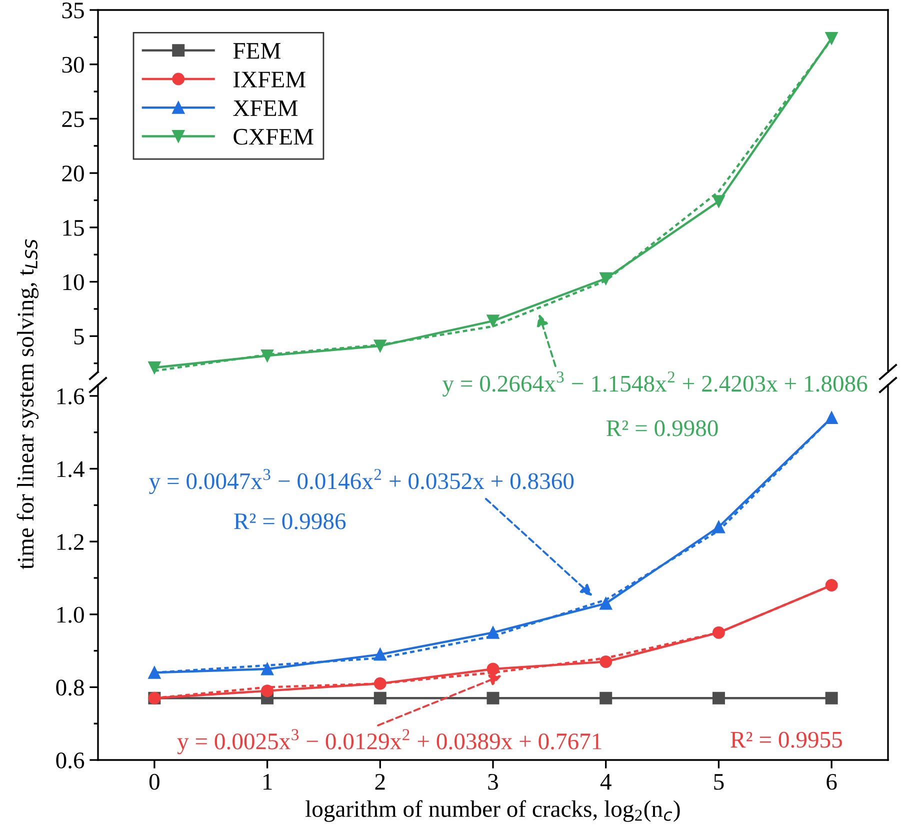 This screenshot has height=833, width=901. What do you see at coordinates (79, 336) in the screenshot?
I see `y-tick-label: 5` at bounding box center [79, 336].